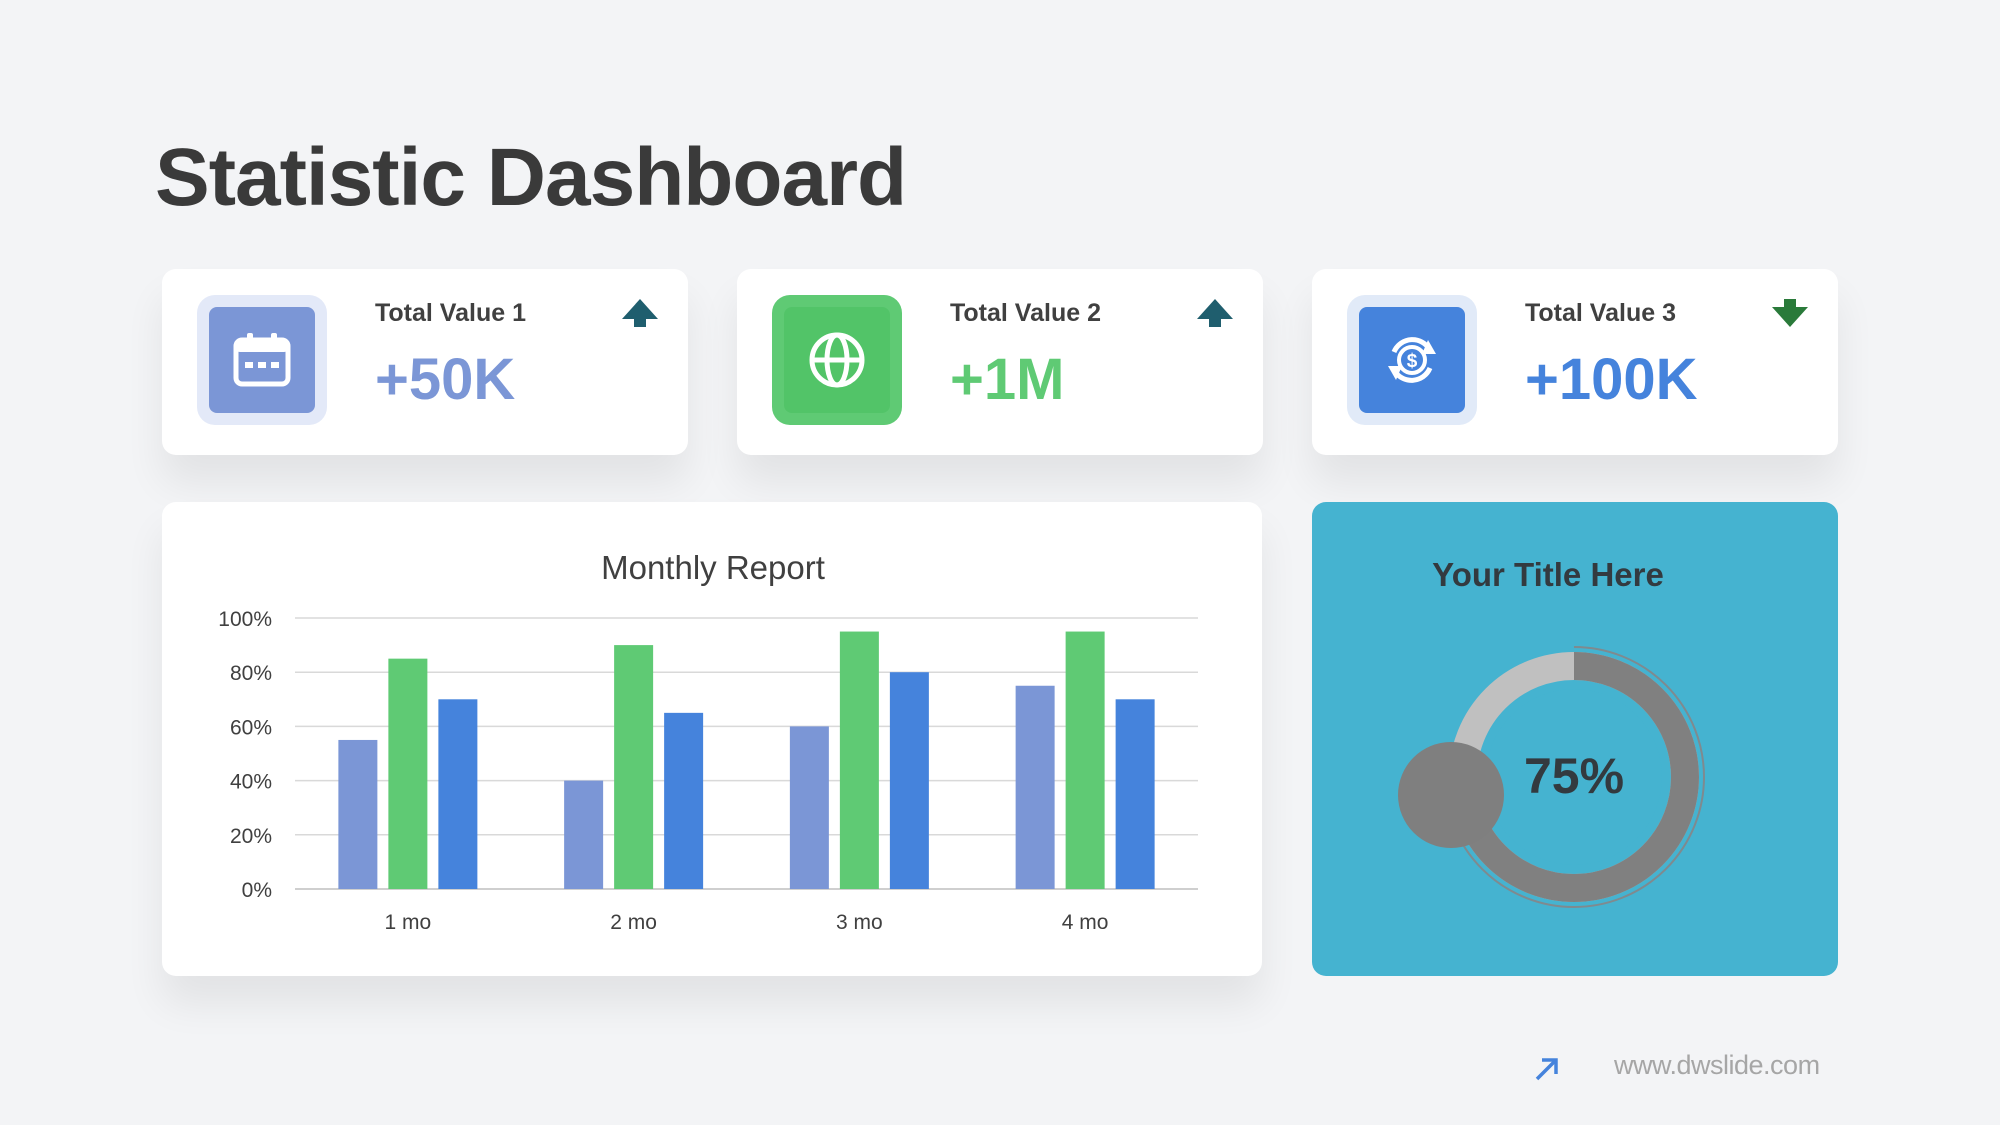 Image resolution: width=2000 pixels, height=1125 pixels. I want to click on bar-2mo-s3, so click(684, 800).